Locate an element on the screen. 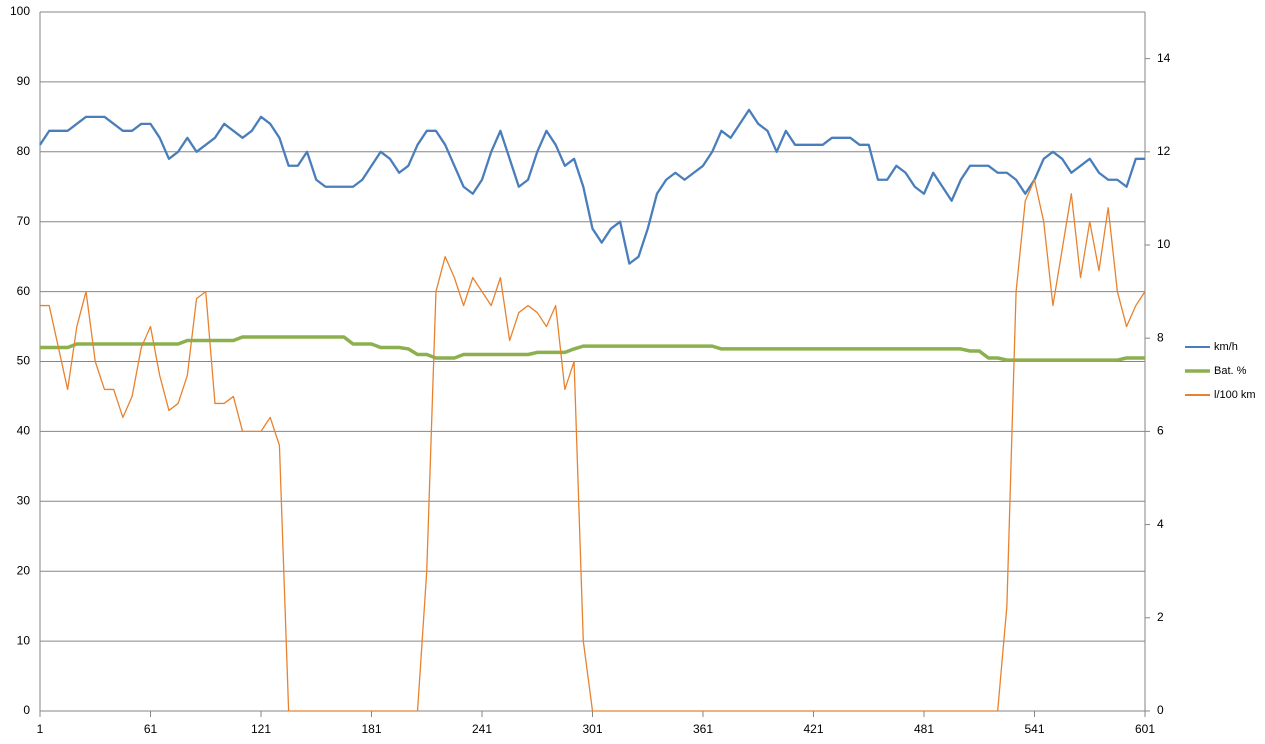 This screenshot has height=744, width=1265. x-tick-label: 421 is located at coordinates (813, 729).